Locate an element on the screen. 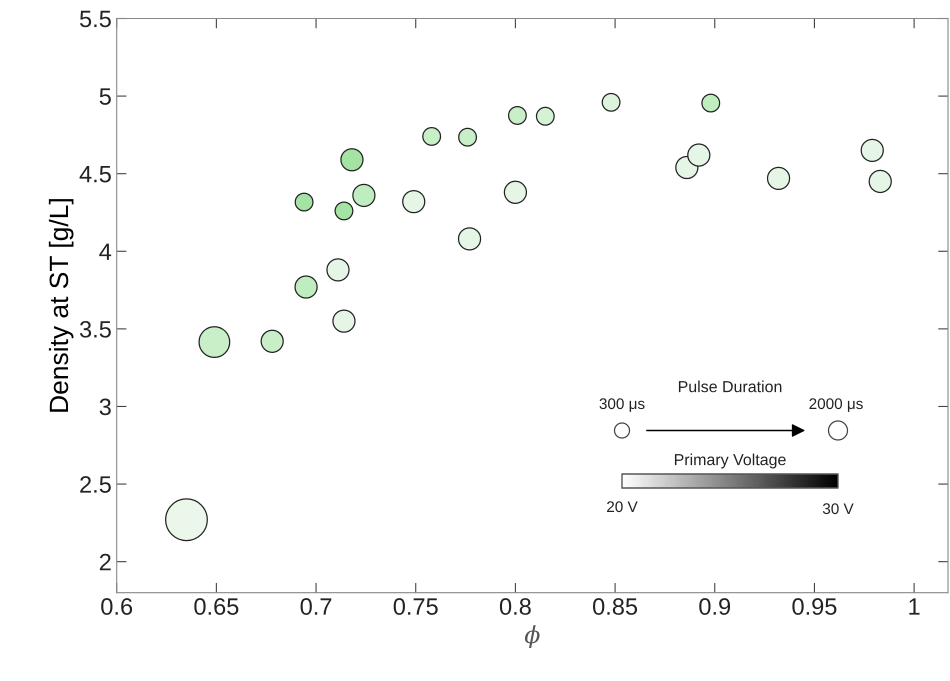 The width and height of the screenshot is (950, 681). x-tick-label: 0.65 is located at coordinates (216, 606).